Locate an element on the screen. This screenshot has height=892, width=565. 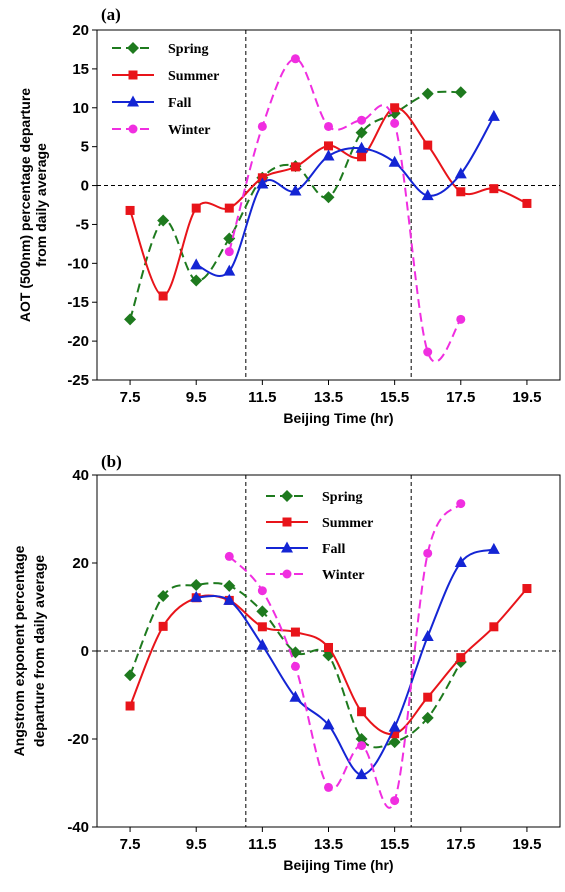
y-tick-label: 10 is located at coordinates (80, 108).